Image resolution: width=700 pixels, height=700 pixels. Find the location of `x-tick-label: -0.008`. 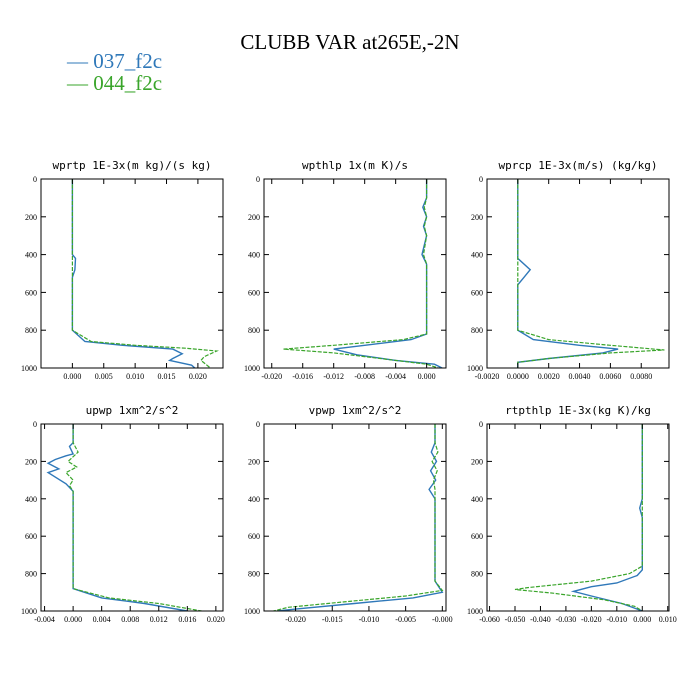

x-tick-label: -0.008 is located at coordinates (364, 376).